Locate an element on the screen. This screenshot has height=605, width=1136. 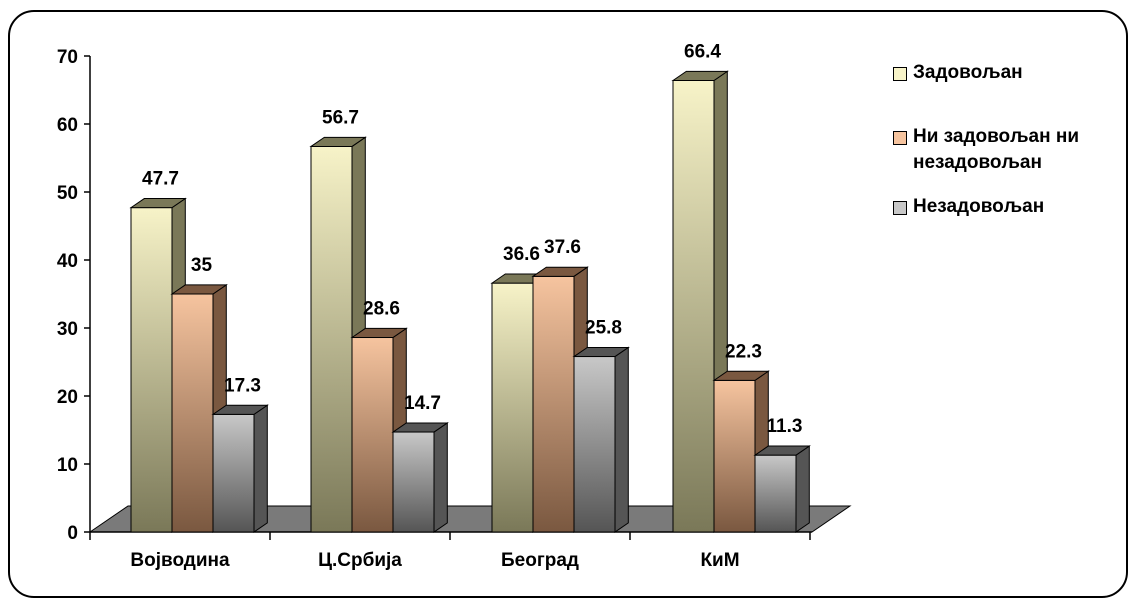
legend-label-line: Задовољан is located at coordinates (968, 72).